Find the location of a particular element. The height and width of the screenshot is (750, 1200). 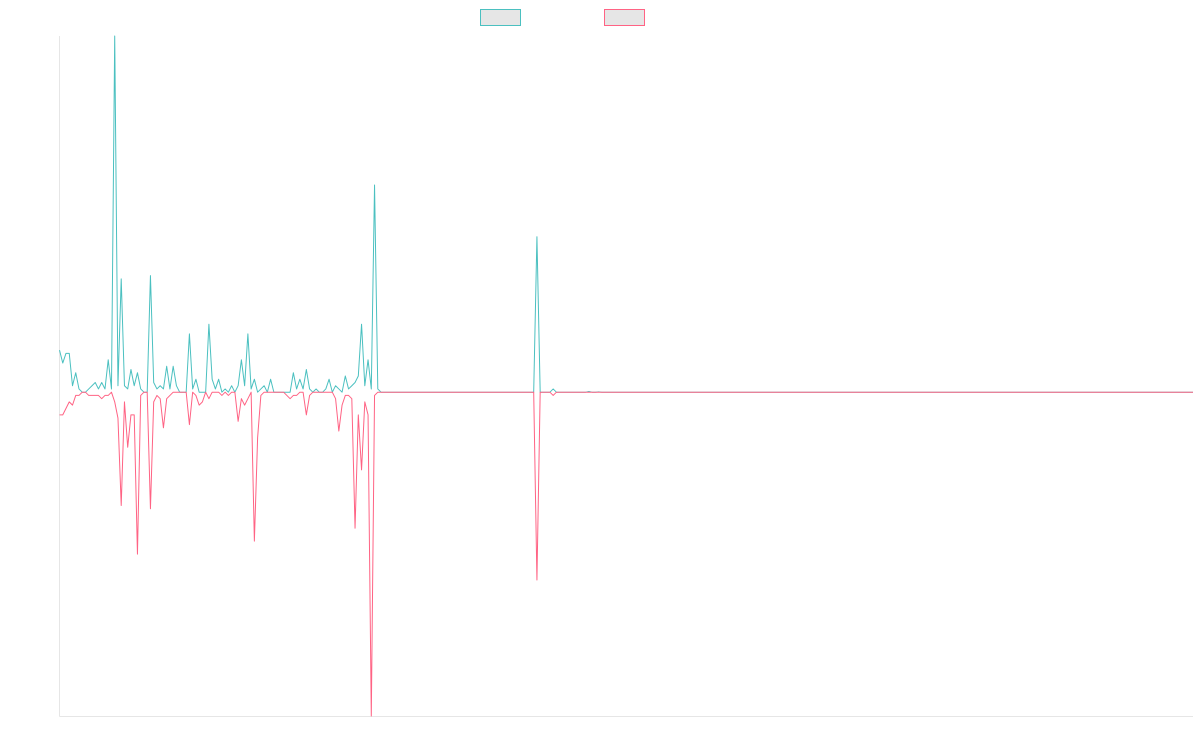

legend is located at coordinates (562, 17).